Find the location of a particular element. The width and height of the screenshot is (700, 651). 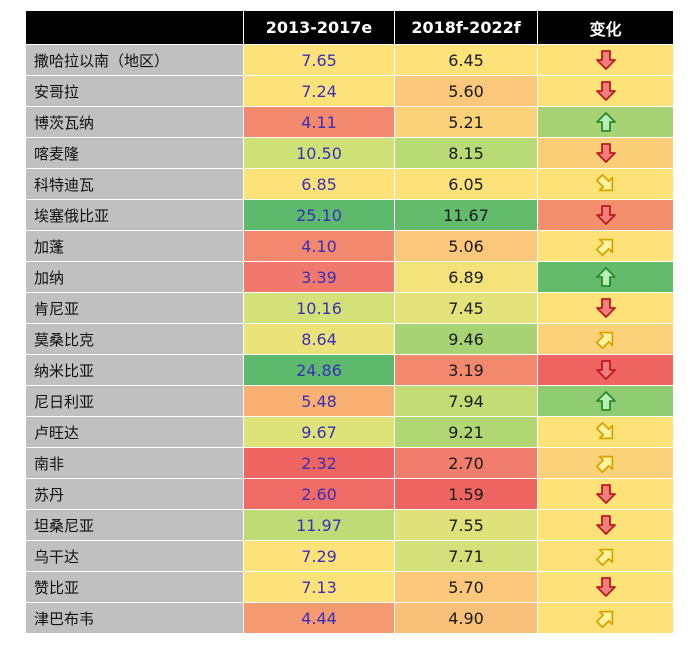

country-name: 加蓬 is located at coordinates (134, 246).